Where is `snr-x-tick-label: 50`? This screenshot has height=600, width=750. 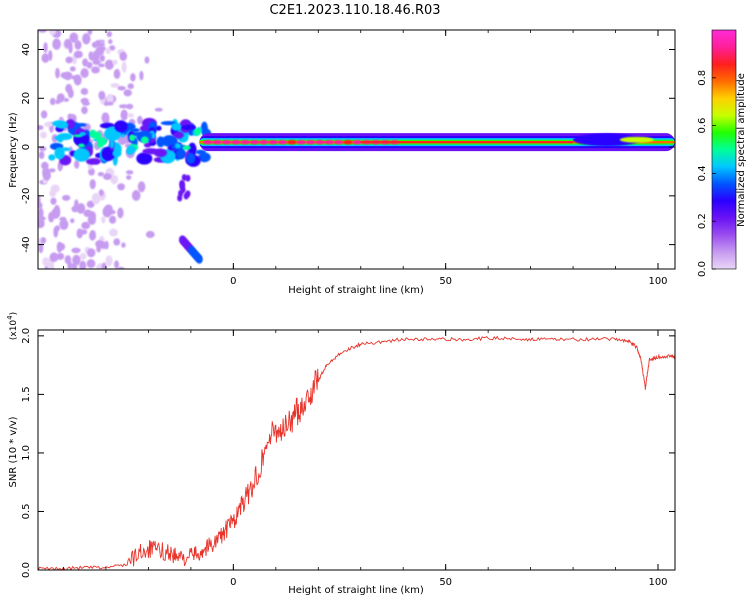 snr-x-tick-label: 50 is located at coordinates (445, 582).